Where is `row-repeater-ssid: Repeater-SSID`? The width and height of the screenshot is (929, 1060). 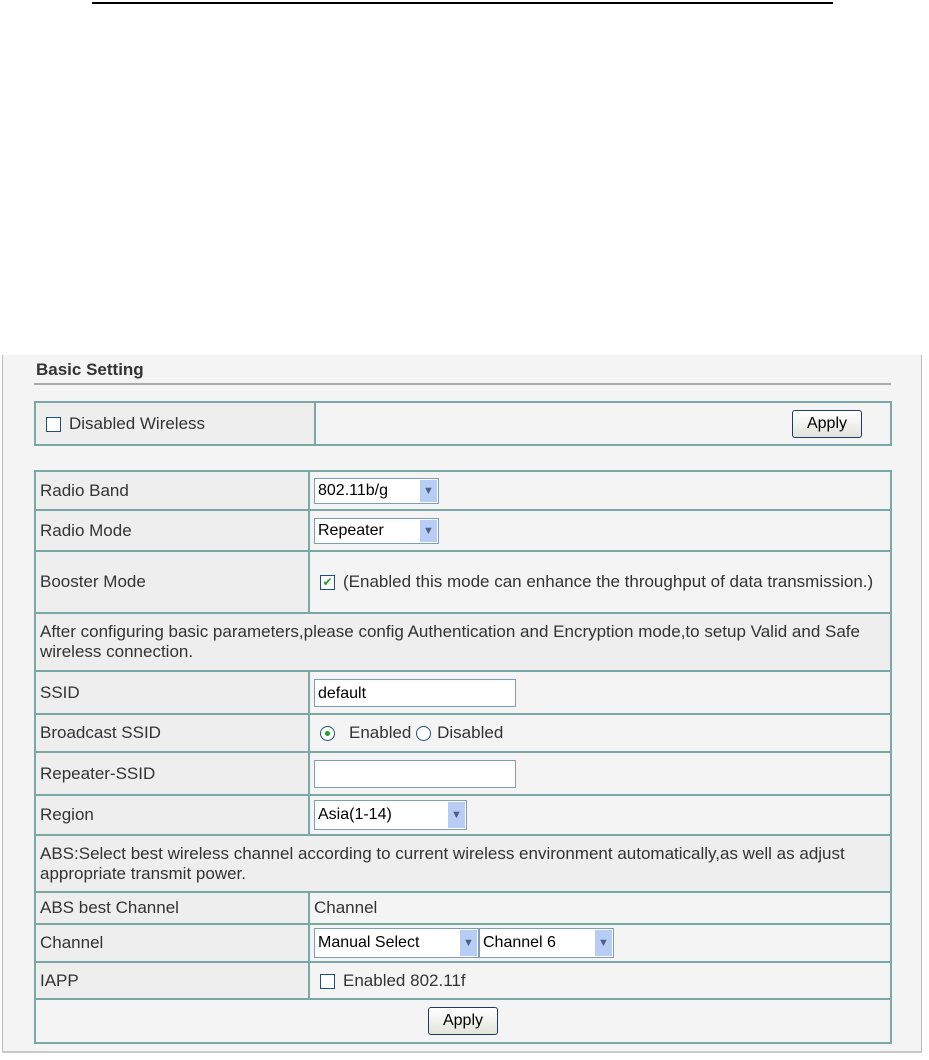
row-repeater-ssid: Repeater-SSID is located at coordinates (463, 773).